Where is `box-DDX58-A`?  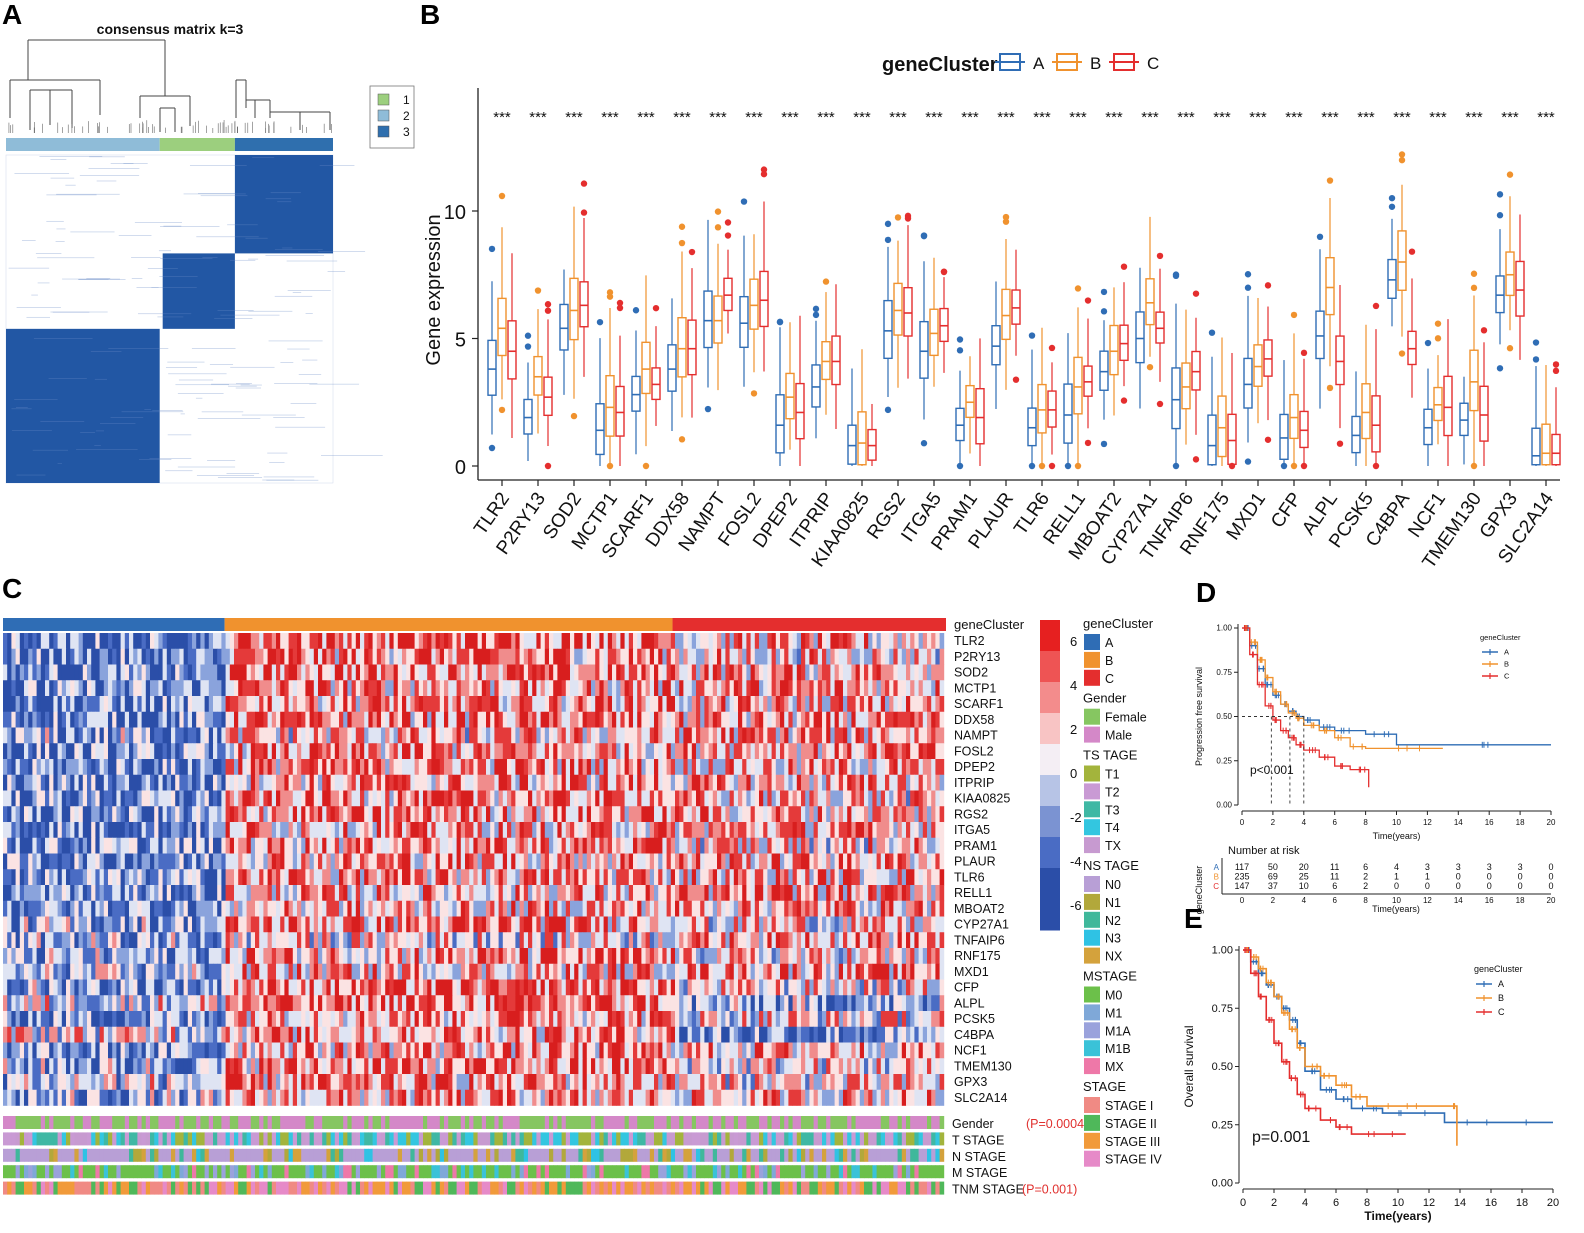 box-DDX58-A is located at coordinates (672, 368).